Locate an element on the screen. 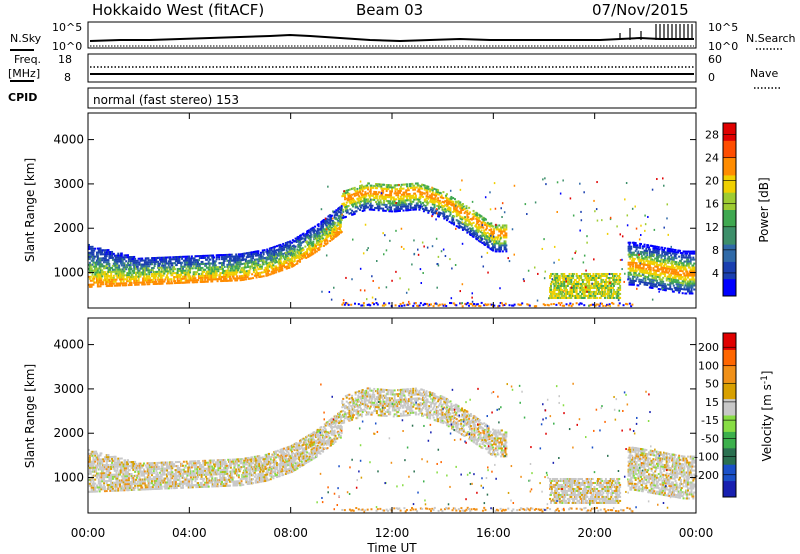 This screenshot has height=554, width=800. freq-tick-right-top: 60 is located at coordinates (715, 59).